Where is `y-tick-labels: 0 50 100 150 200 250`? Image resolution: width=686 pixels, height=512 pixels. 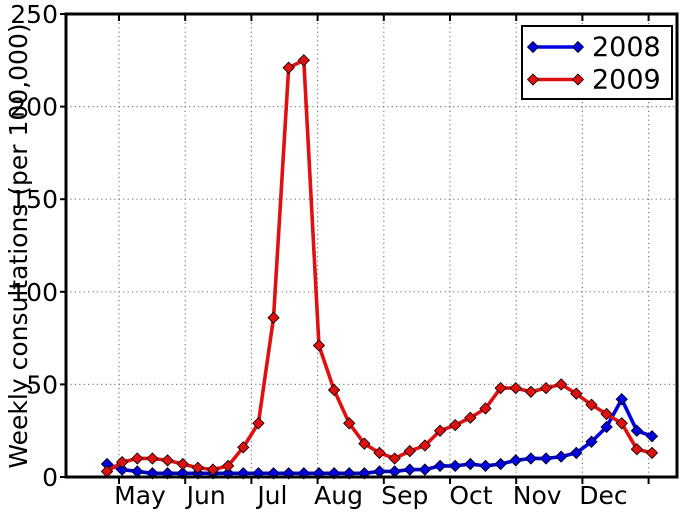 y-tick-labels: 0 50 100 150 200 250 is located at coordinates (34, 246).